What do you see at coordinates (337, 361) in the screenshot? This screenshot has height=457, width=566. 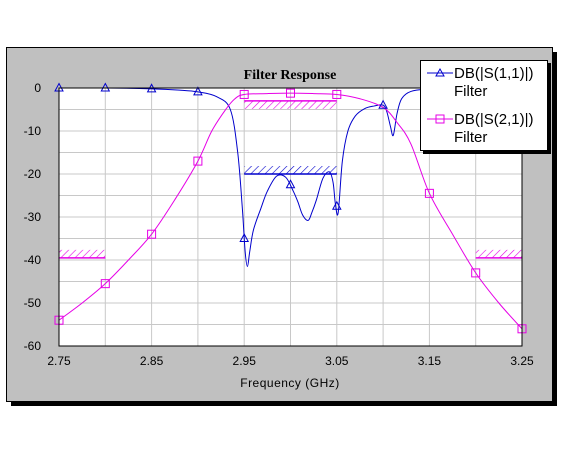 I see `x-tick-label: 3.05` at bounding box center [337, 361].